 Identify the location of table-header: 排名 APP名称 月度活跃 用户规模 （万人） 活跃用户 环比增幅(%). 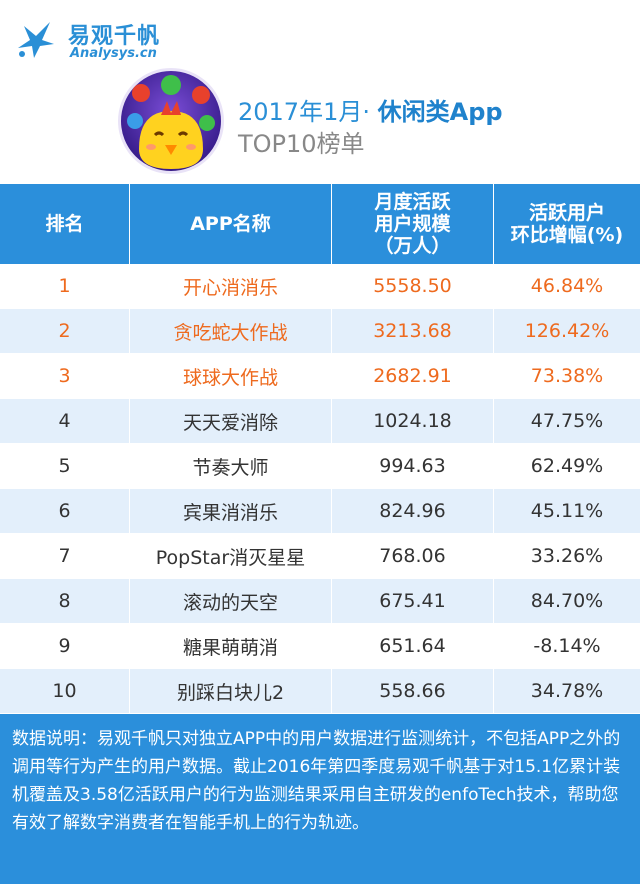
(320, 224).